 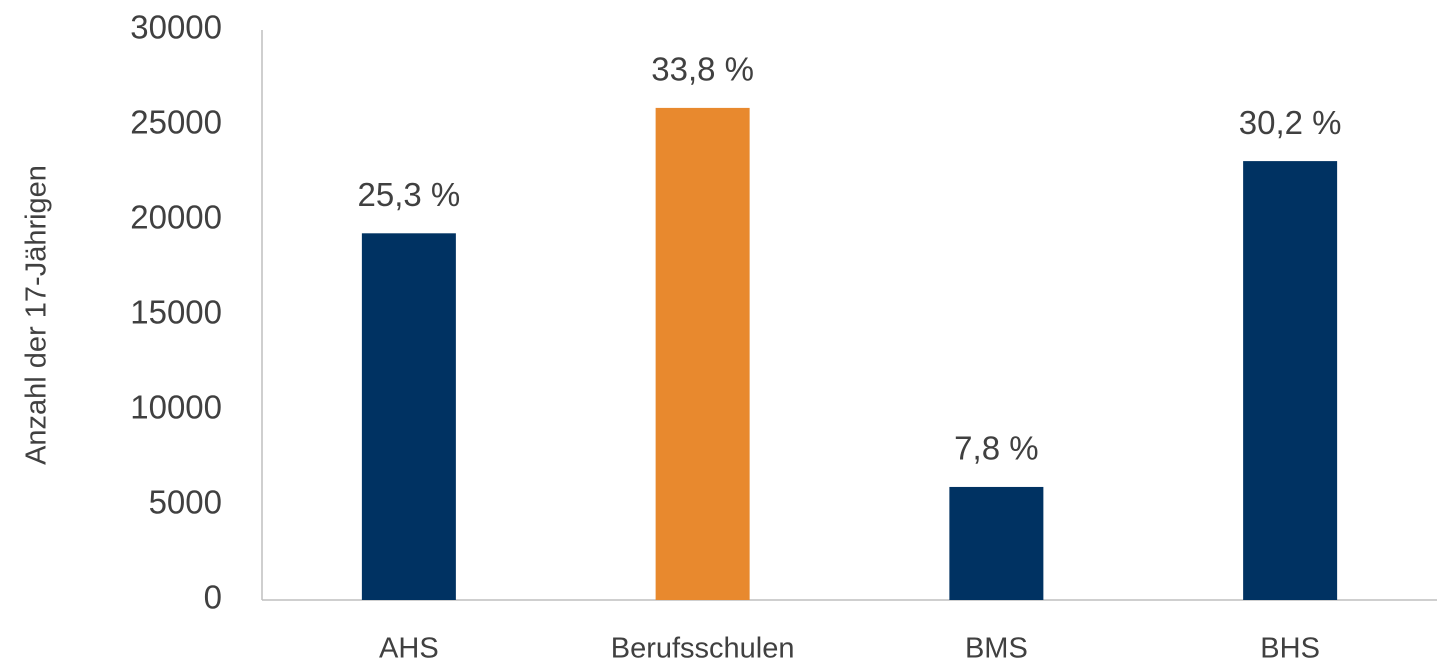 What do you see at coordinates (185, 502) in the screenshot?
I see `y-tick-label: 5000` at bounding box center [185, 502].